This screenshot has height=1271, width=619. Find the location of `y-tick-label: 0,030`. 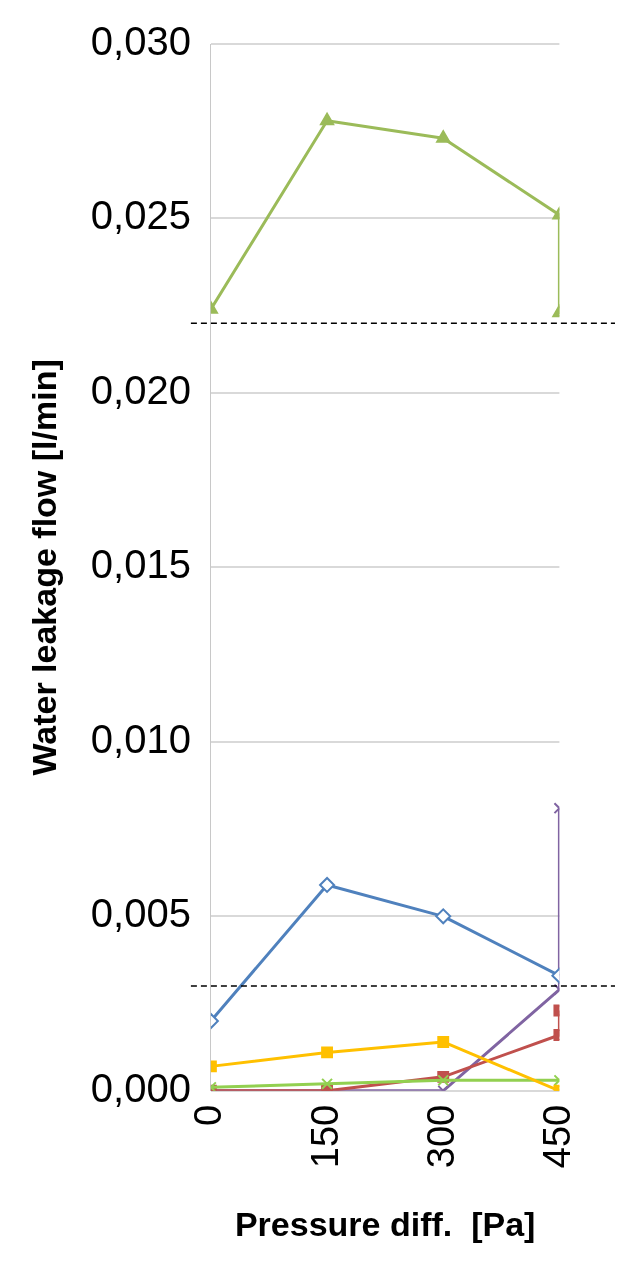

y-tick-label: 0,030 is located at coordinates (140, 41).